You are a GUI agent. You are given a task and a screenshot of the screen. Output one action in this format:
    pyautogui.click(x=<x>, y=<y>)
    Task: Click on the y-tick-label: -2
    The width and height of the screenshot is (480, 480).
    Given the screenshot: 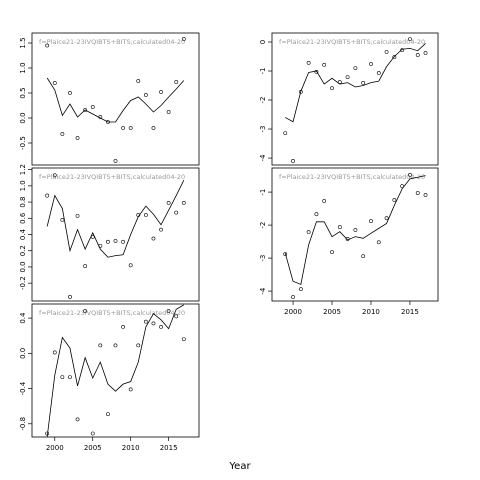 What is the action you would take?
    pyautogui.click(x=263, y=100)
    